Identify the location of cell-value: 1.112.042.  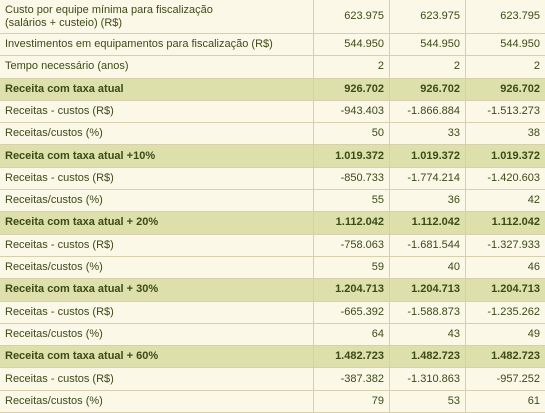
(515, 222).